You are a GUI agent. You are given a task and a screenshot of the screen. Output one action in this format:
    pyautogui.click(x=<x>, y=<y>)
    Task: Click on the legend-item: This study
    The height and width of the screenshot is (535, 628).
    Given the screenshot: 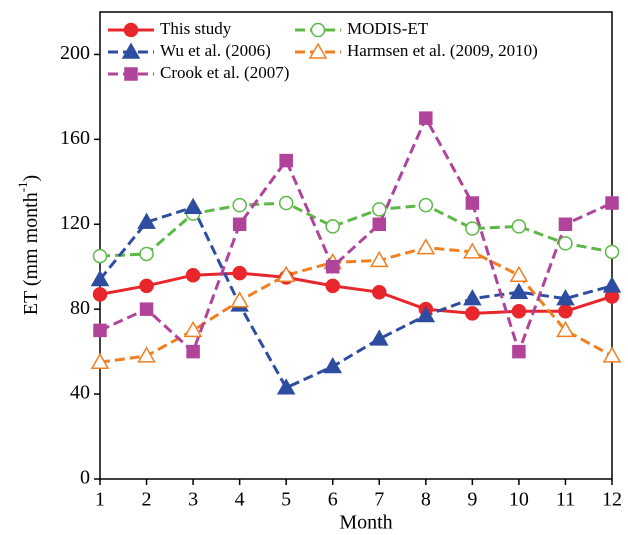 What is the action you would take?
    pyautogui.click(x=170, y=28)
    